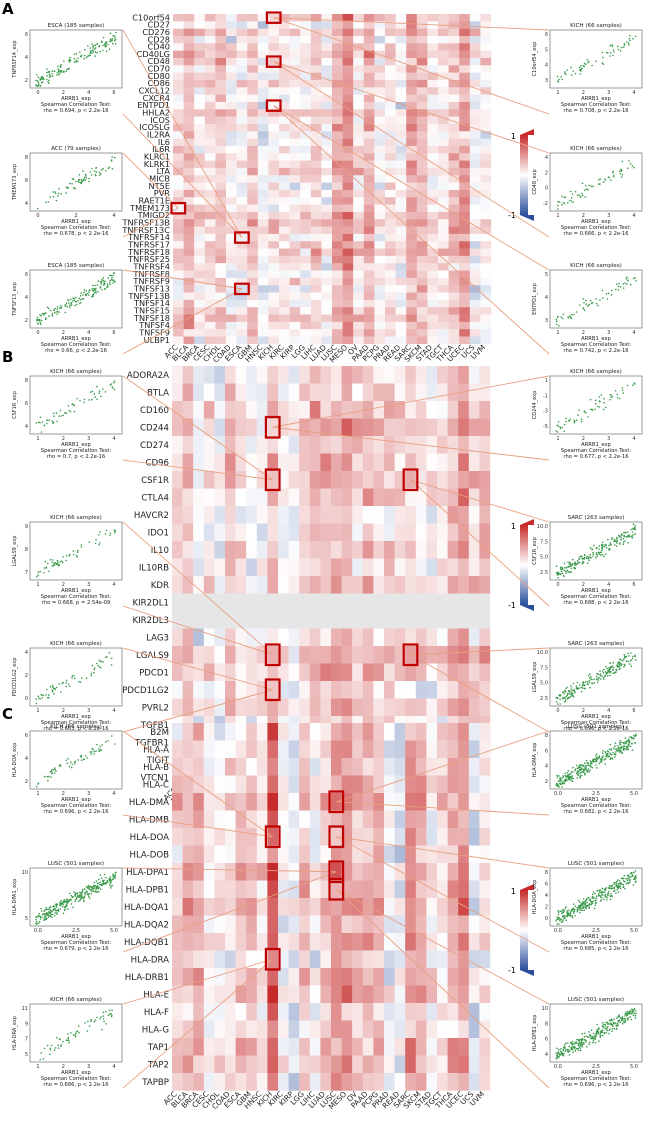 This screenshot has height=1133, width=646. I want to click on scatter-xlabel: ARRB1_exp, so click(596, 222).